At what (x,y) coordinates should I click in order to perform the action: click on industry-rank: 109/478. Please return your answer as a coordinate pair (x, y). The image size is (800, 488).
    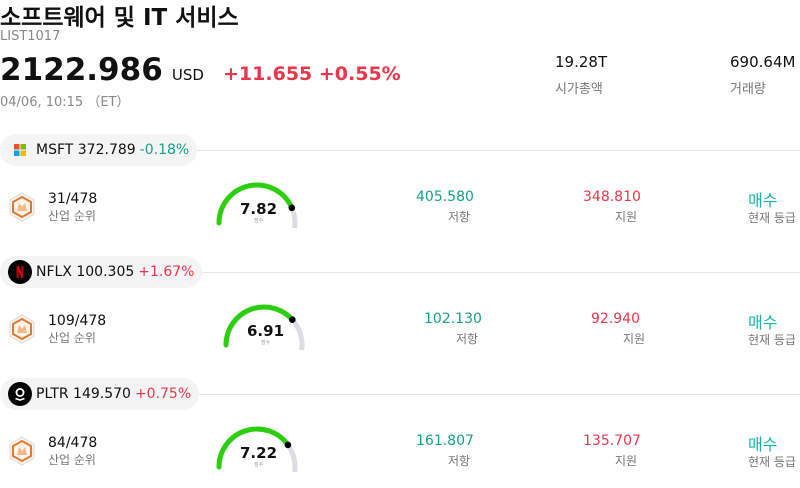
    Looking at the image, I should click on (77, 321).